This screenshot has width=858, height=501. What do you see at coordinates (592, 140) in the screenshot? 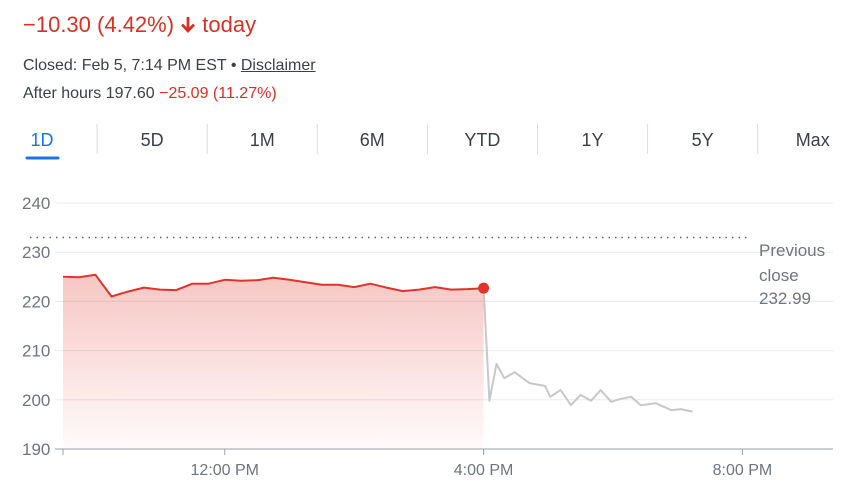
I see `tab: 1Y` at bounding box center [592, 140].